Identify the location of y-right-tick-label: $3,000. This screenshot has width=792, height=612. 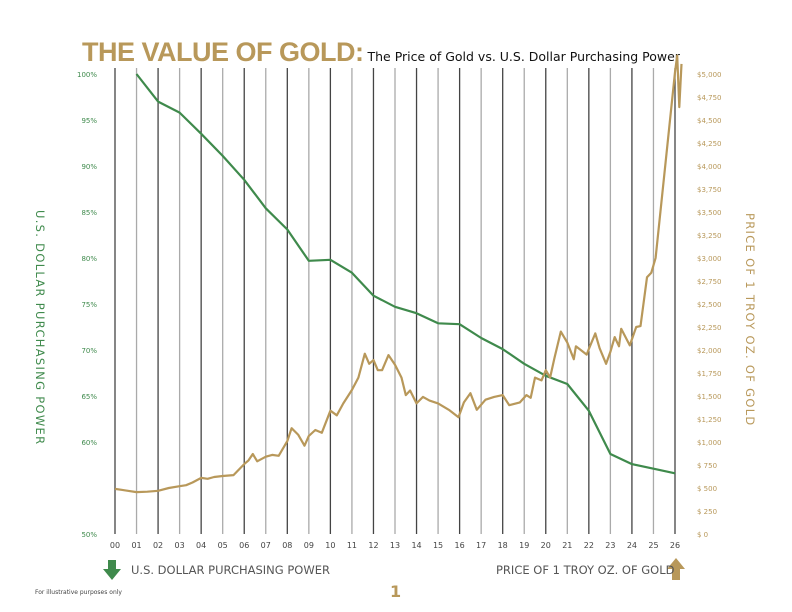
(709, 259).